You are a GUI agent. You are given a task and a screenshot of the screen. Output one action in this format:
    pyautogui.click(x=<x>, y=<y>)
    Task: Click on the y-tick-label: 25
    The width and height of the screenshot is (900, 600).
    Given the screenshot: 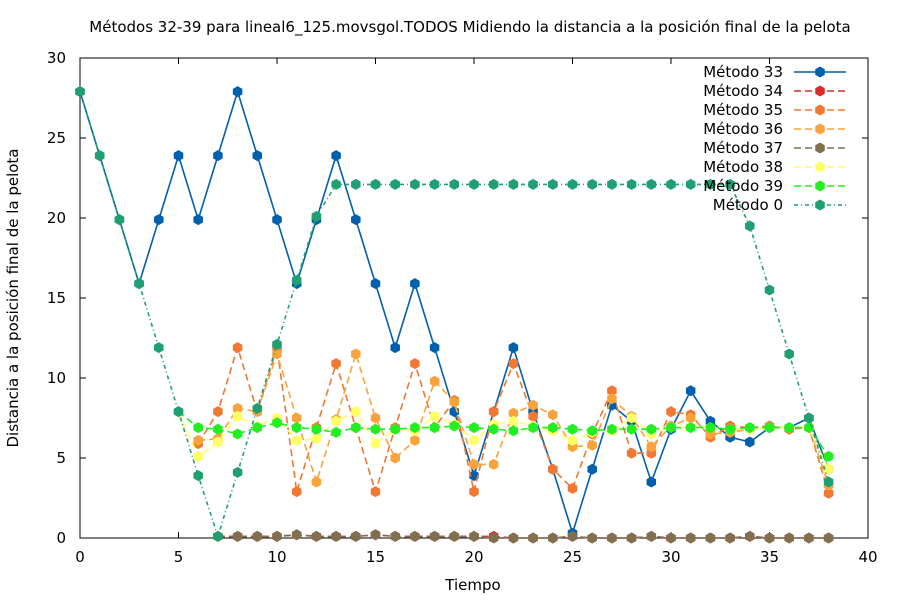 What is the action you would take?
    pyautogui.click(x=56, y=138)
    